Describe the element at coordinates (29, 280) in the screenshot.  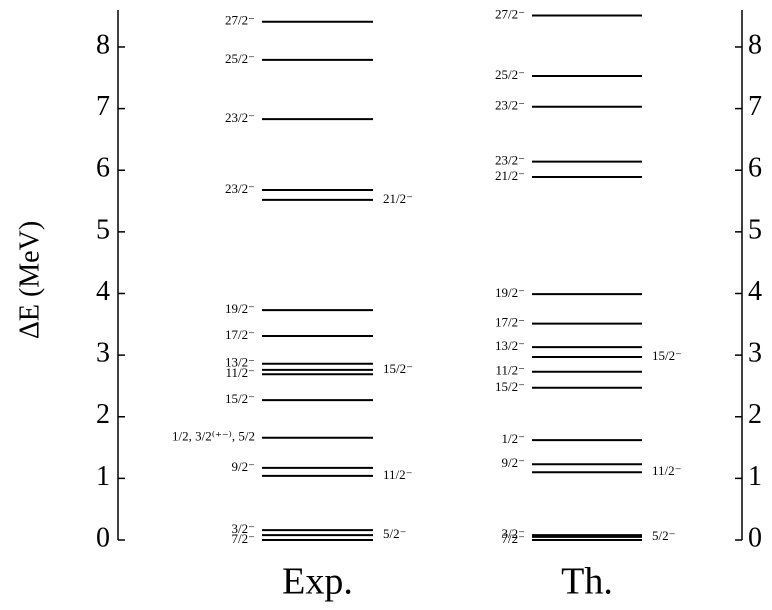
I see `y-axis-label: ΔE (MeV)` at that location.